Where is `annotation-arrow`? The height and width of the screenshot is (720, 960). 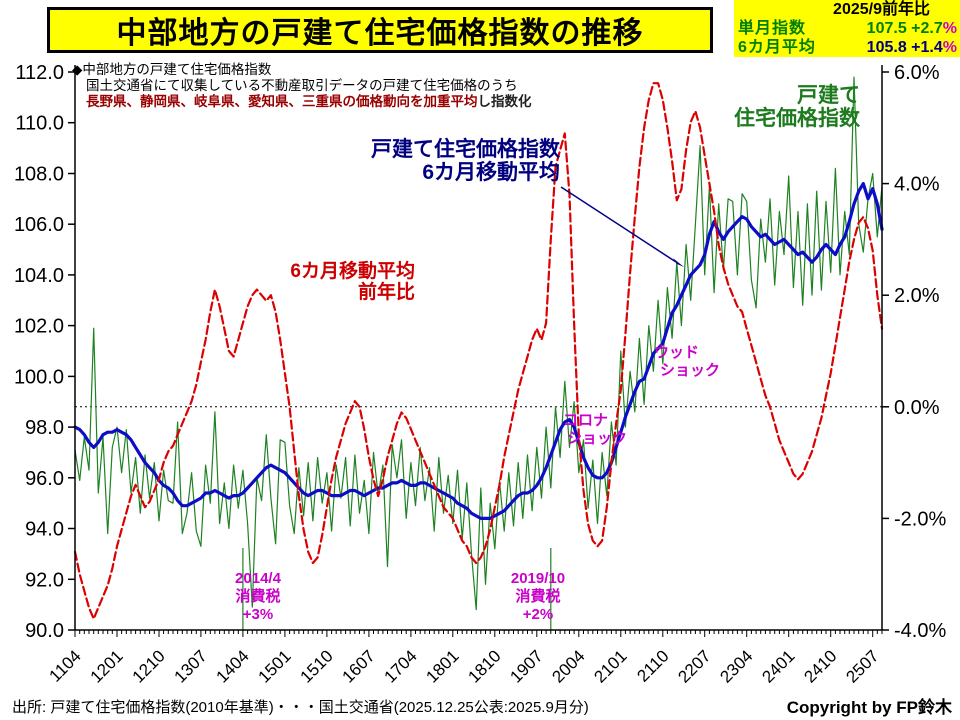 annotation-arrow is located at coordinates (618, 224).